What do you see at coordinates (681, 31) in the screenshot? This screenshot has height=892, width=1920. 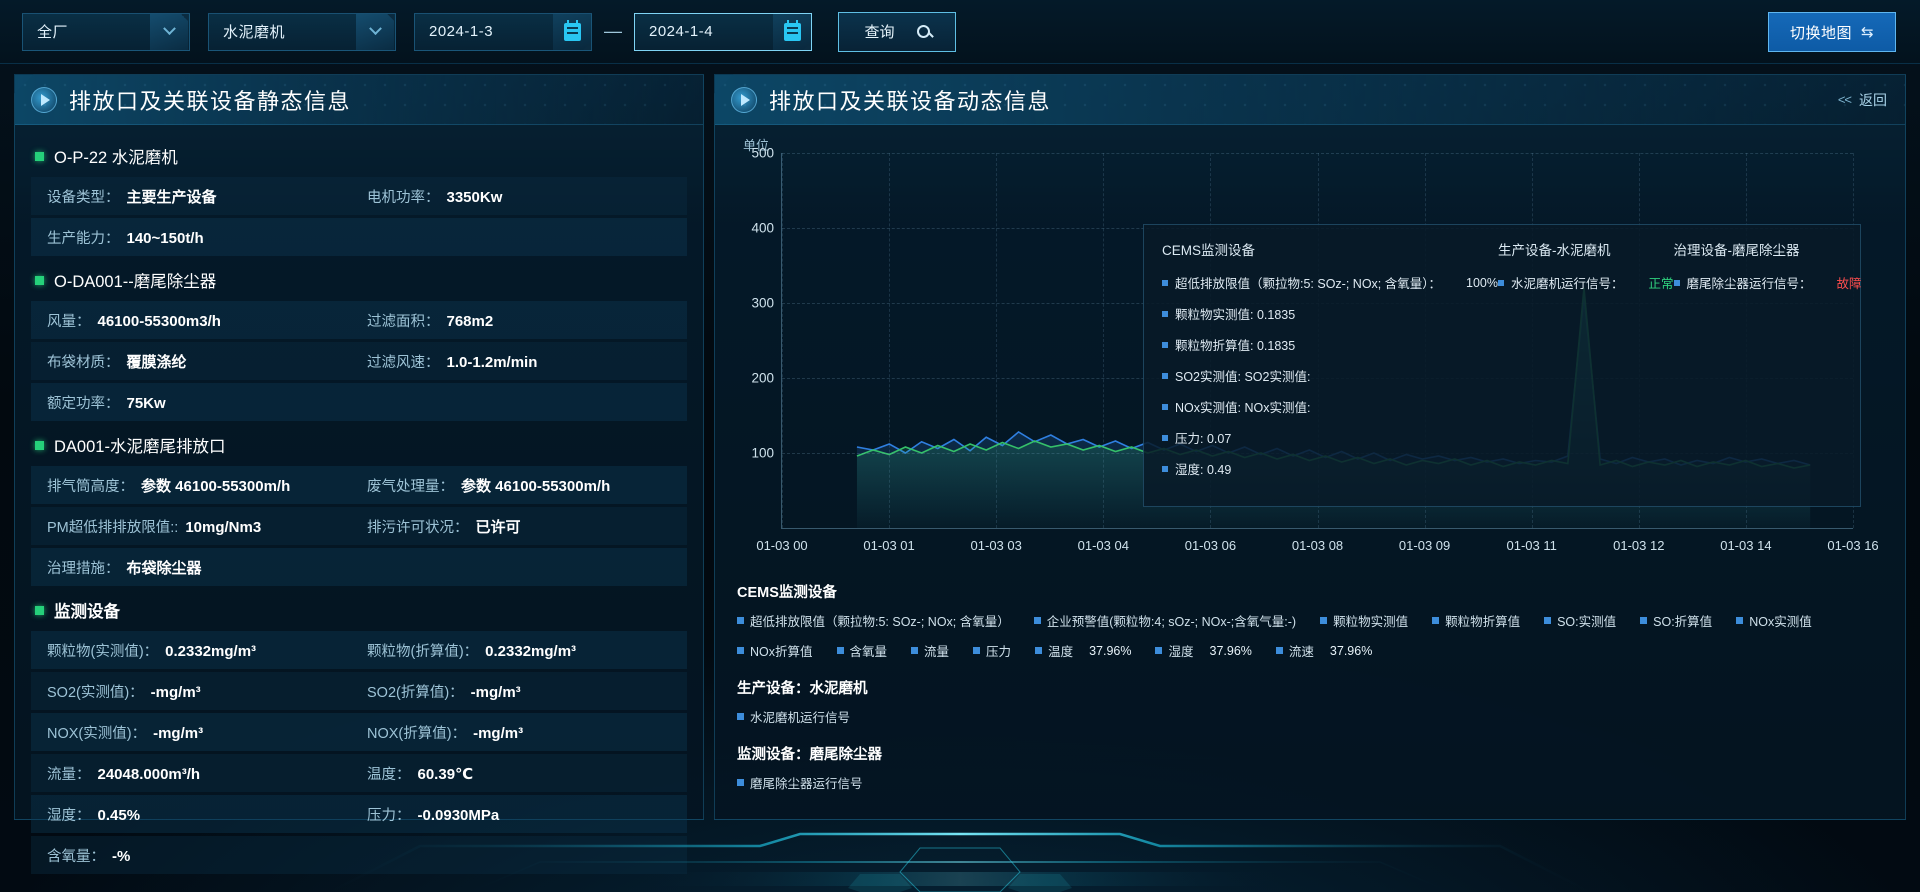 I see `date-end-value: 2024-1-4` at bounding box center [681, 31].